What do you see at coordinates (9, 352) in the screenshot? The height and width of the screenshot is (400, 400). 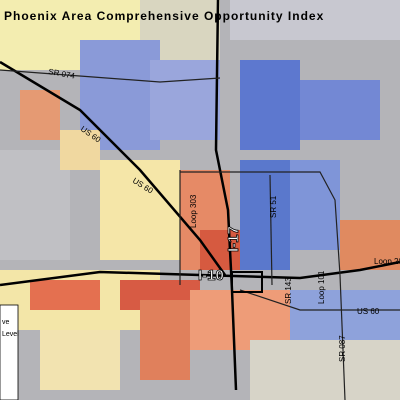 I see `legend-box` at bounding box center [9, 352].